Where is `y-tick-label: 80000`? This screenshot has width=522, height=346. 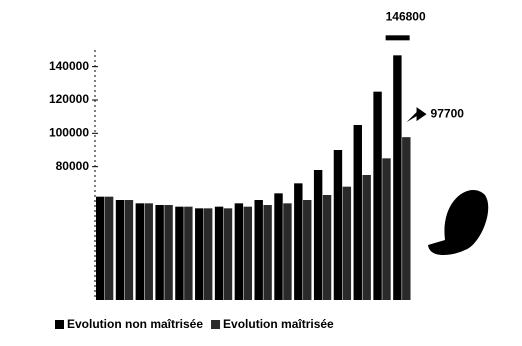 y-tick-label: 80000 is located at coordinates (73, 166).